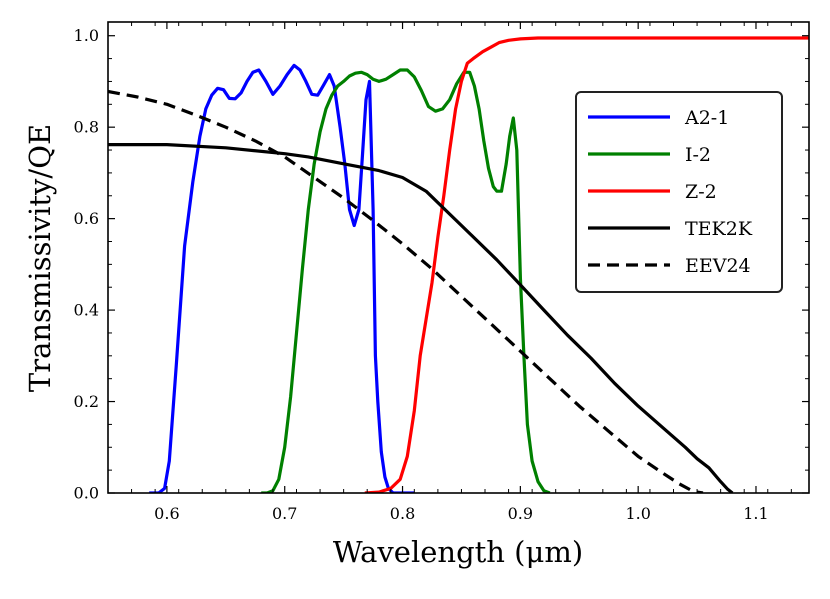 This screenshot has height=599, width=830. What do you see at coordinates (86, 218) in the screenshot?
I see `y-tick-label: 0.6` at bounding box center [86, 218].